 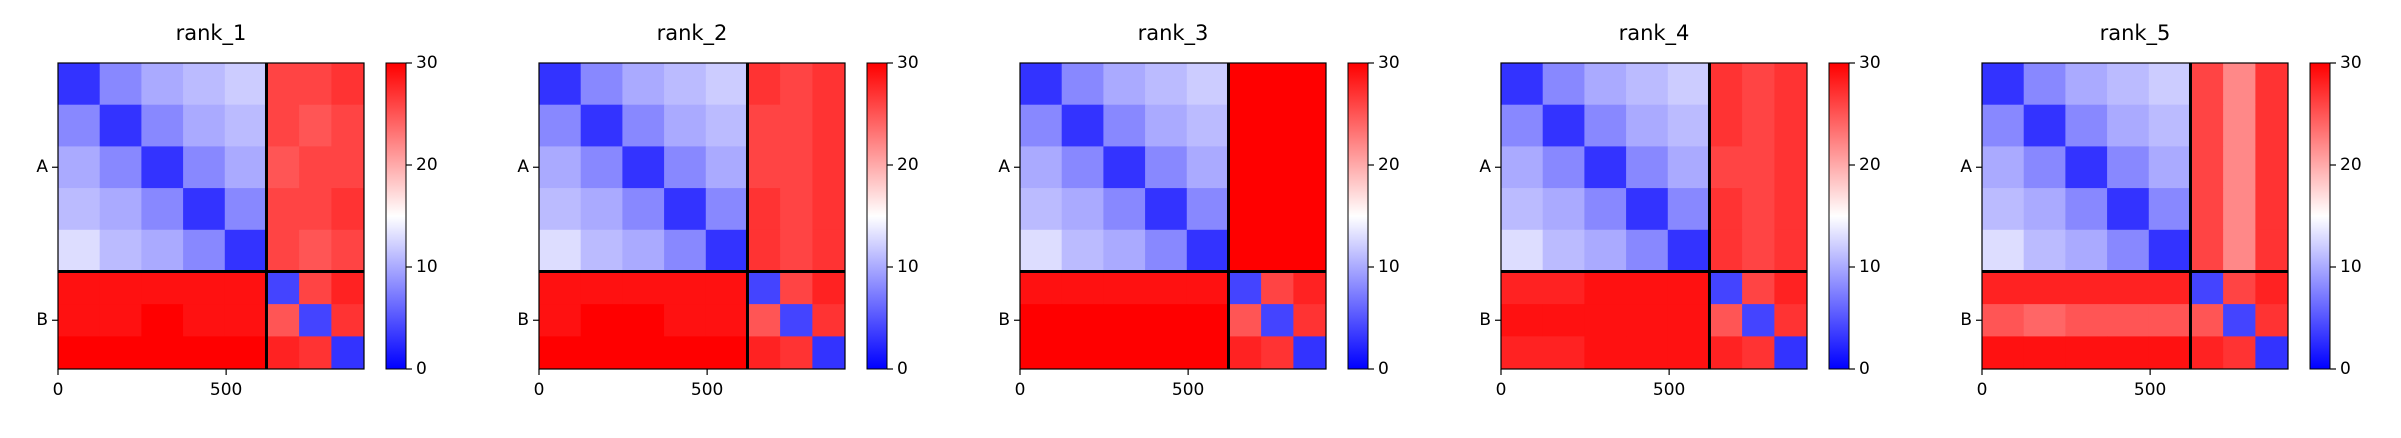 I want to click on panel-title: rank_1, so click(x=211, y=33).